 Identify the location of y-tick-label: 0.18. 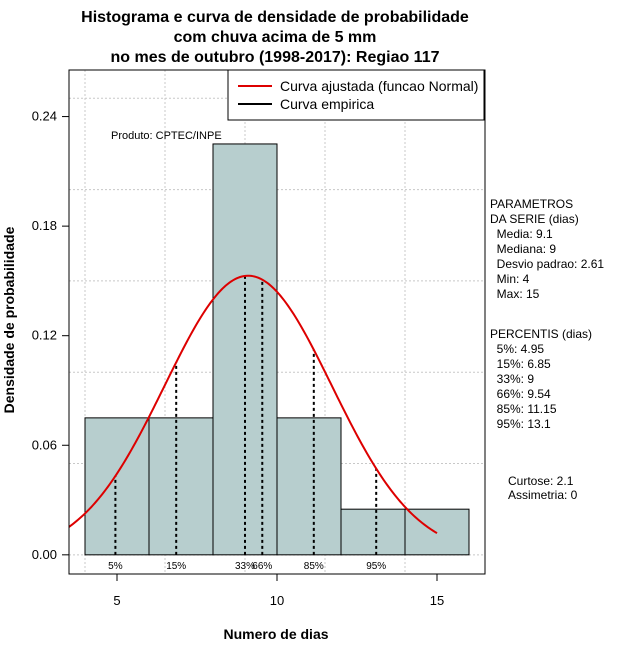
(44, 225).